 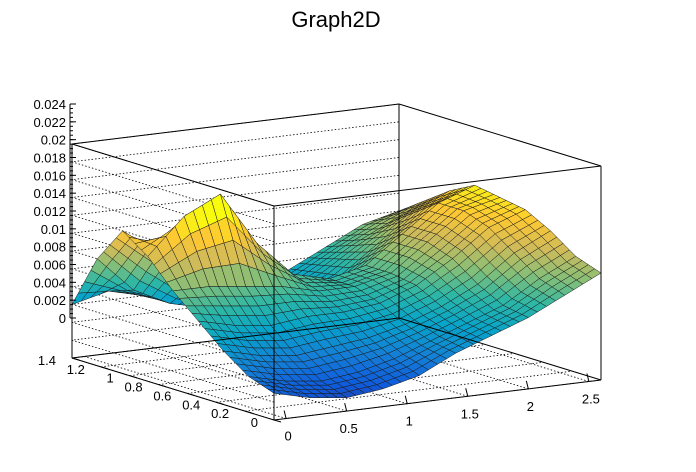 What do you see at coordinates (530, 406) in the screenshot?
I see `x-tick-label: 2` at bounding box center [530, 406].